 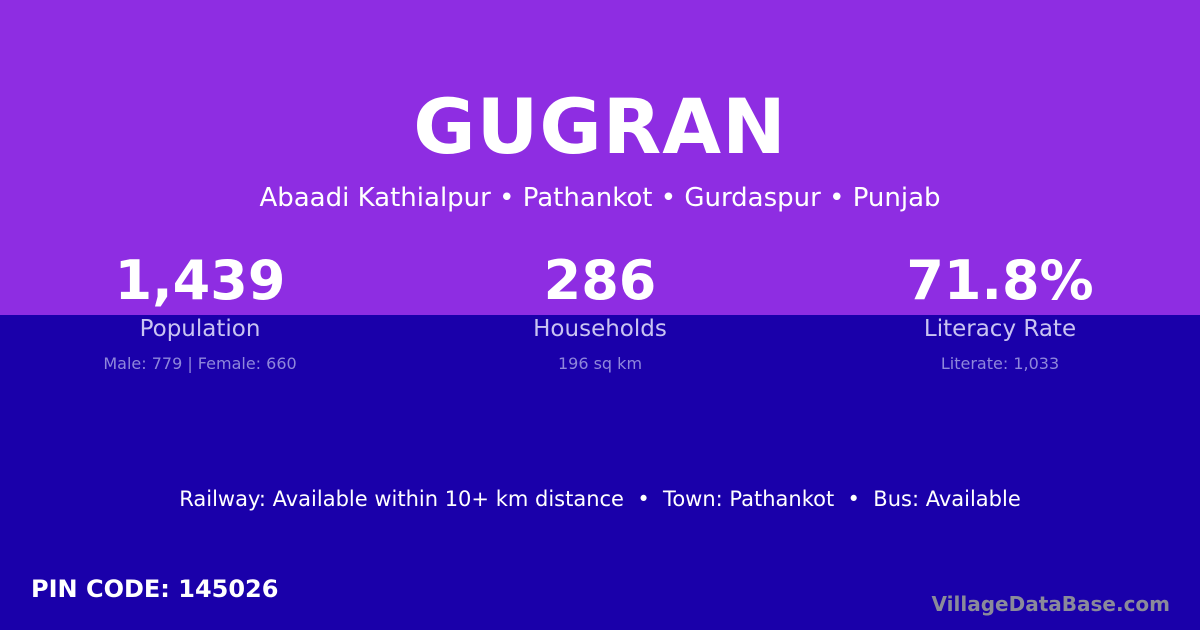 What do you see at coordinates (1000, 329) in the screenshot?
I see `stat-label: Literacy Rate` at bounding box center [1000, 329].